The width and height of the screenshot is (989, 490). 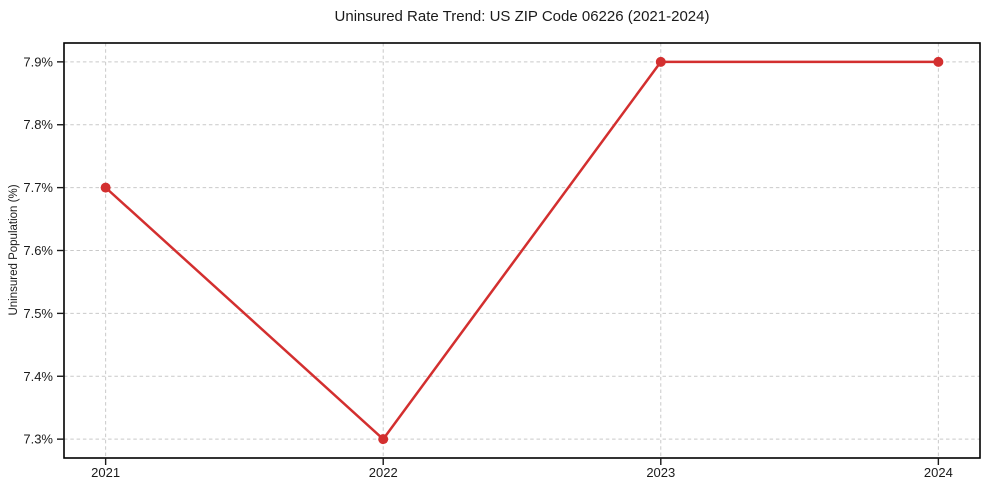 What do you see at coordinates (938, 472) in the screenshot?
I see `x-tick-label: 2024` at bounding box center [938, 472].